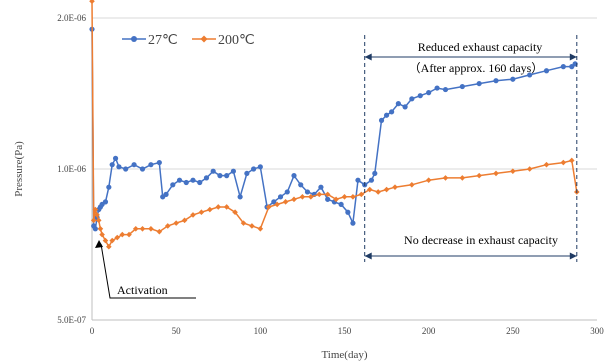 The width and height of the screenshot is (614, 363). Describe the element at coordinates (429, 331) in the screenshot. I see `x-tick-label: 200` at that location.